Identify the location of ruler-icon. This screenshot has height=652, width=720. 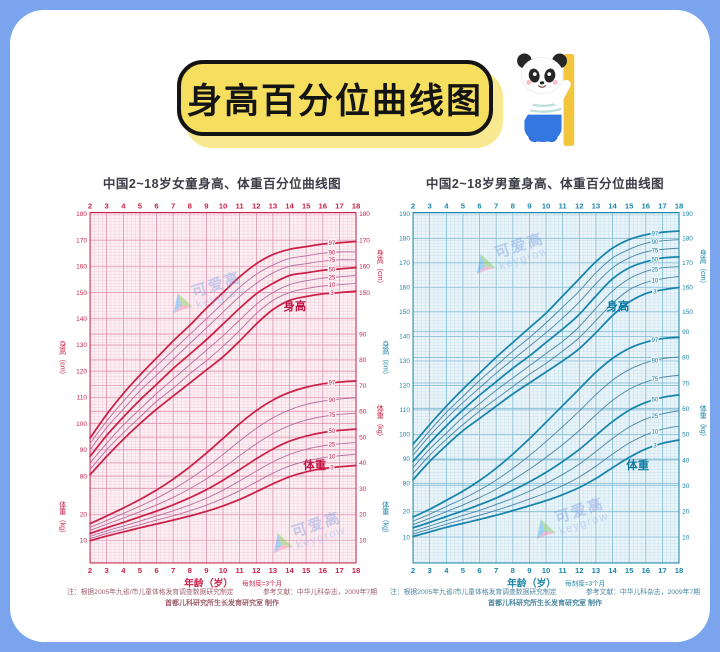
(569, 100).